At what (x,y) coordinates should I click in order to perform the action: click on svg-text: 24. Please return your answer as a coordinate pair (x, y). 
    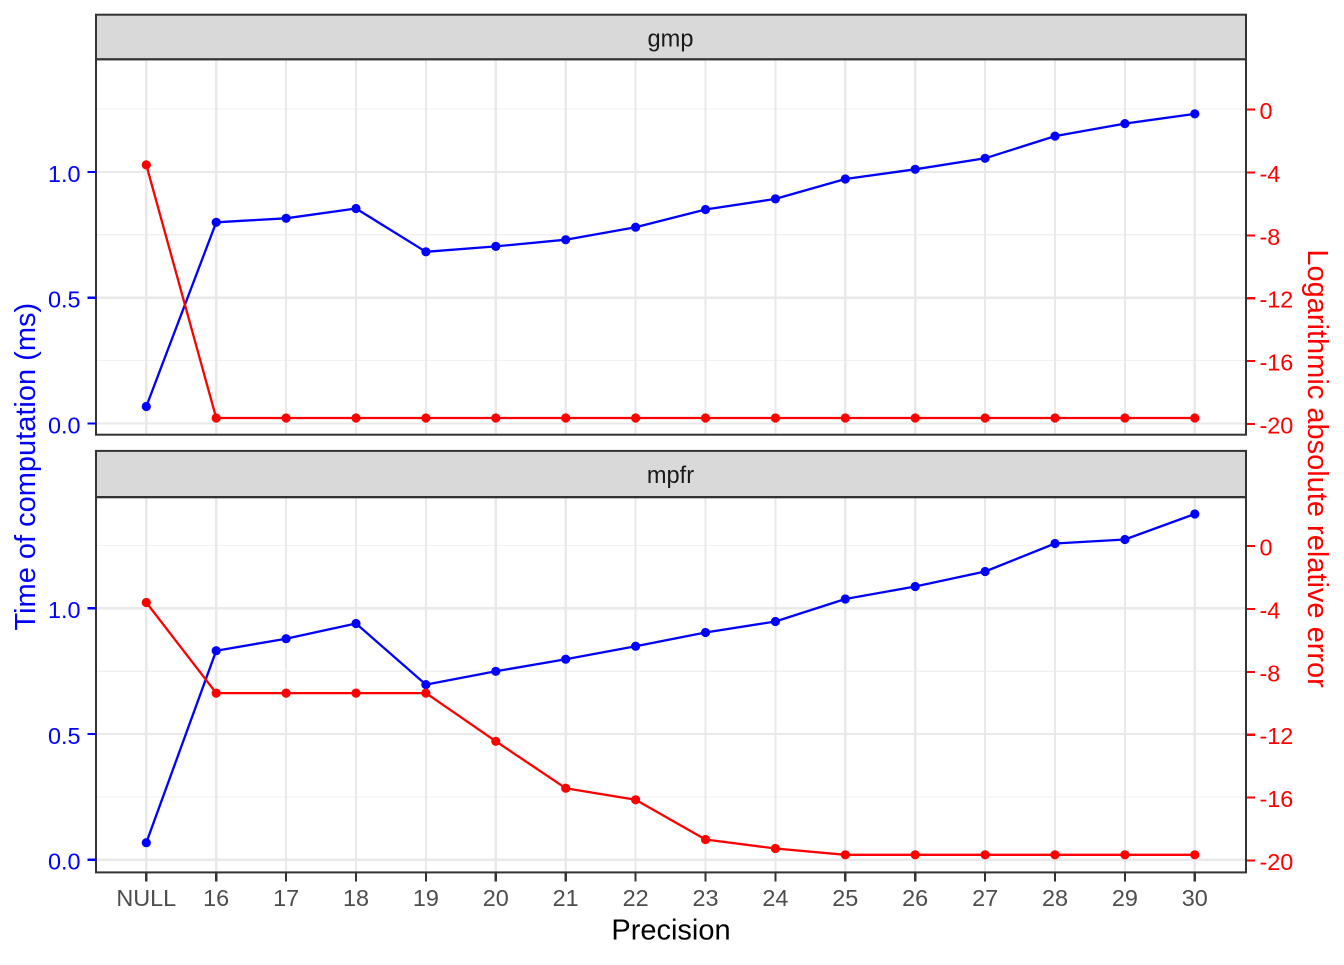
    Looking at the image, I should click on (775, 898).